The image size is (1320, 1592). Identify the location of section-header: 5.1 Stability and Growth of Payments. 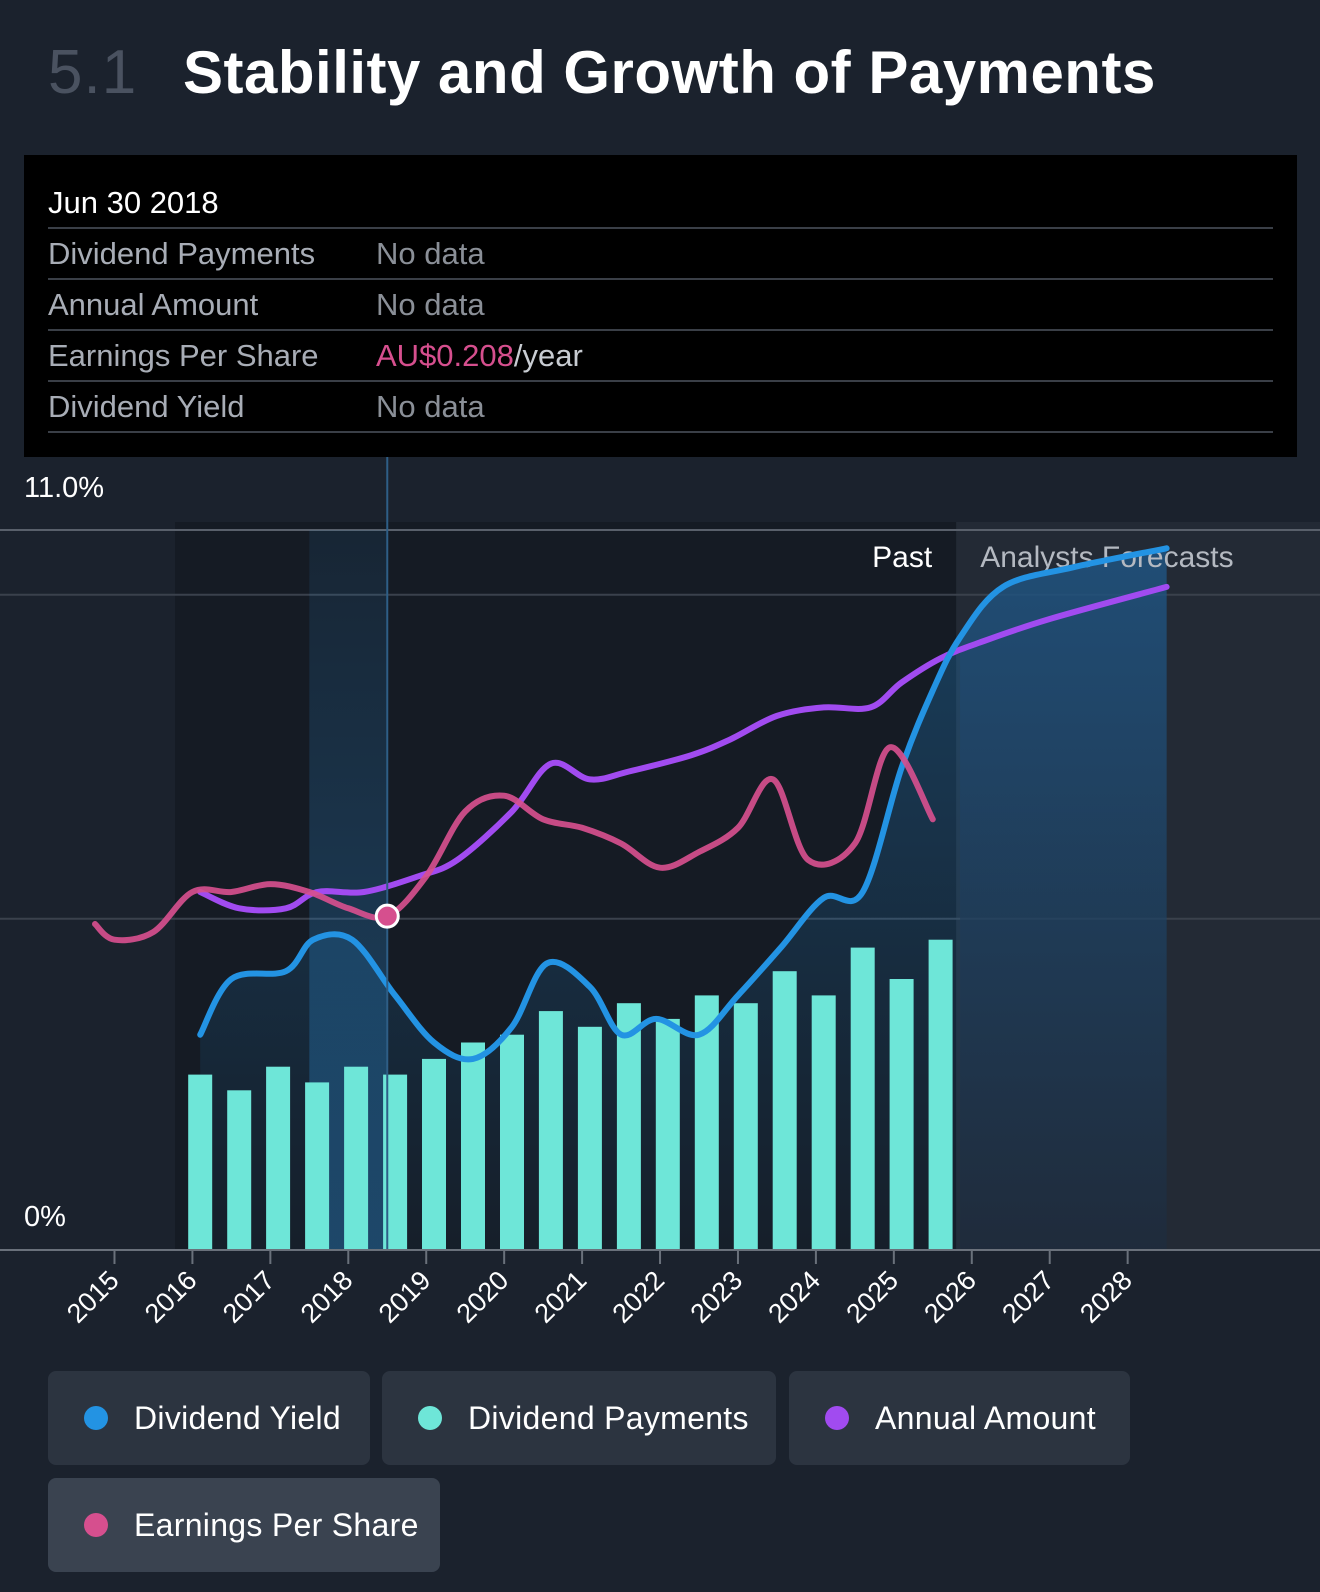
(602, 72).